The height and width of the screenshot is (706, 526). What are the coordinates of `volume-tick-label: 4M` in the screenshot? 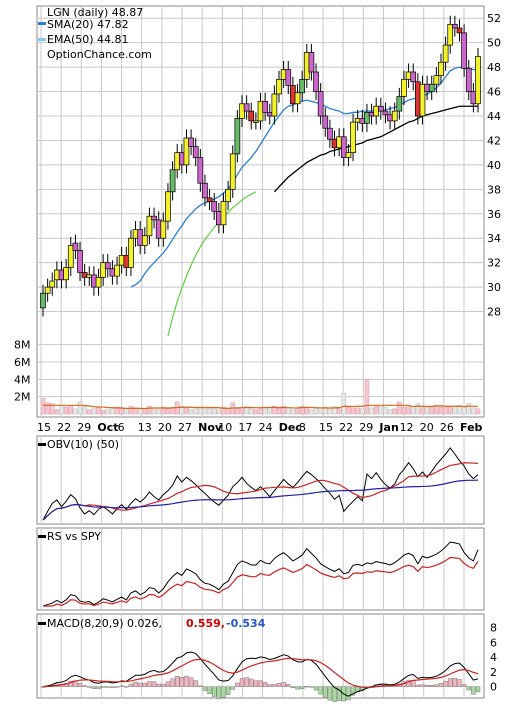 It's located at (22, 379).